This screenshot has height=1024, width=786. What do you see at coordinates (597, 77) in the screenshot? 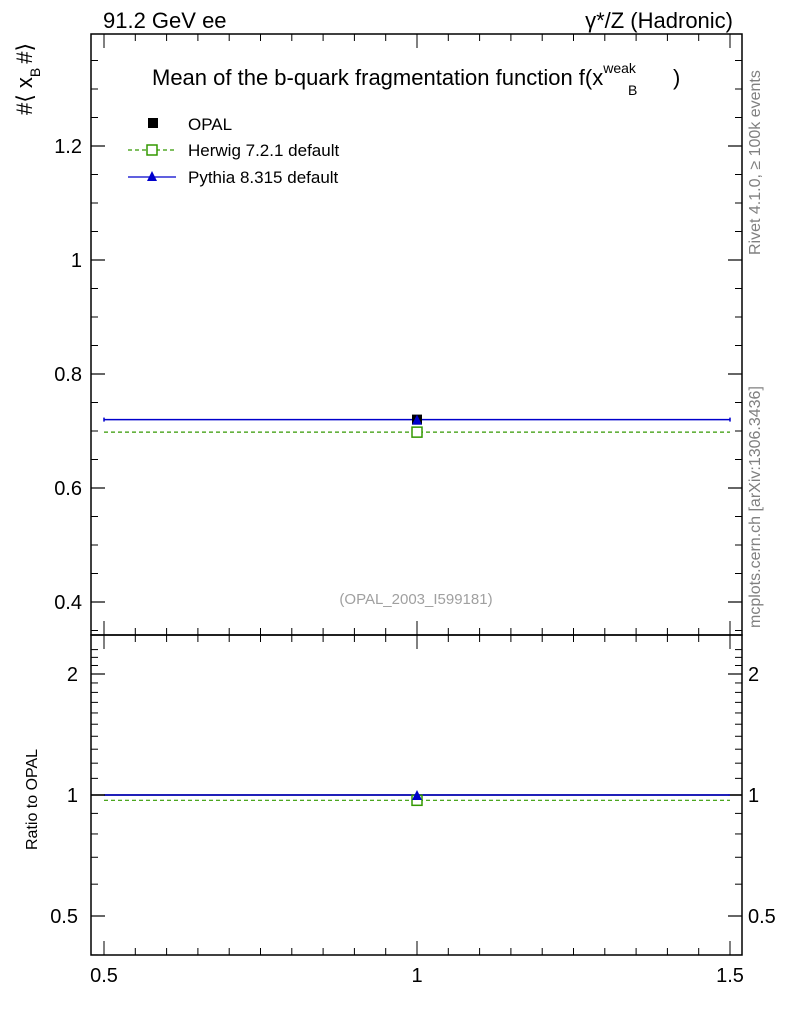
I see `chart-title-x: x` at bounding box center [597, 77].